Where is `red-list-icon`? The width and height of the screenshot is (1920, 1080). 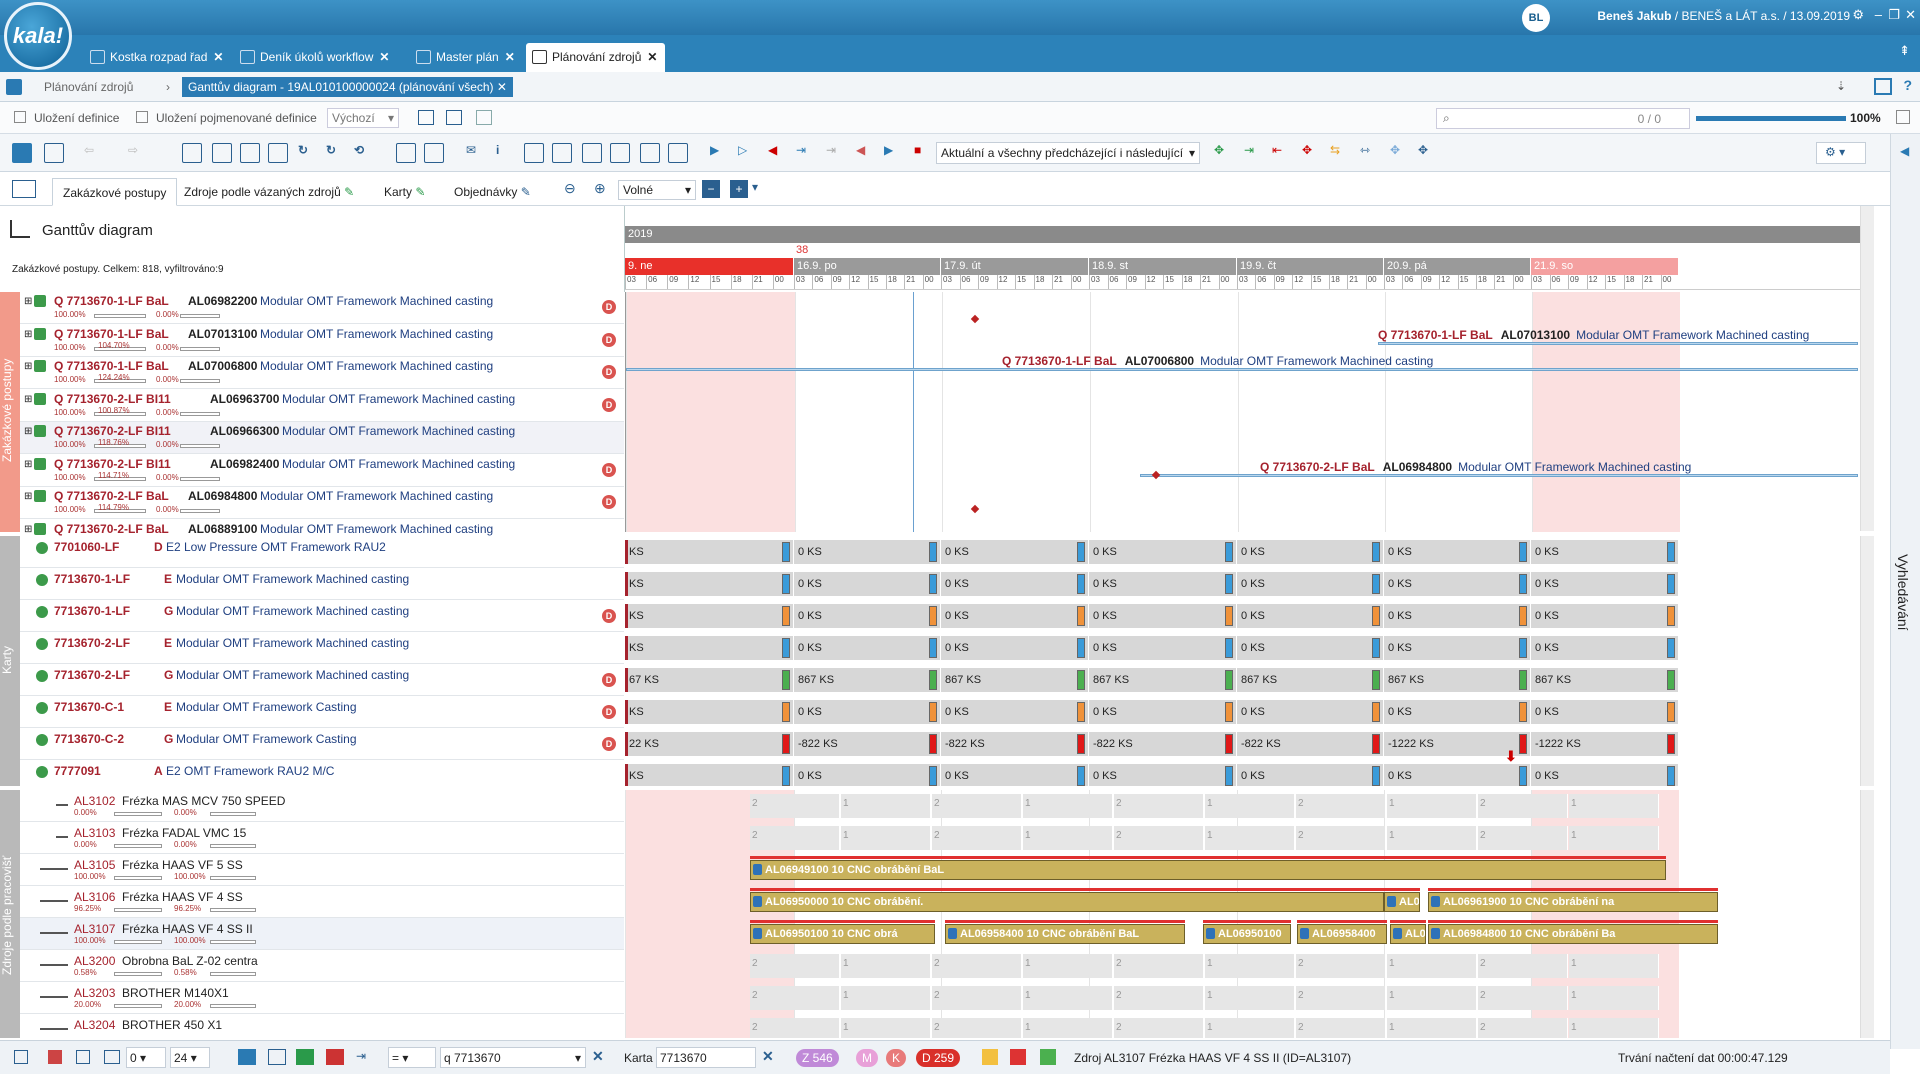 red-list-icon is located at coordinates (335, 1057).